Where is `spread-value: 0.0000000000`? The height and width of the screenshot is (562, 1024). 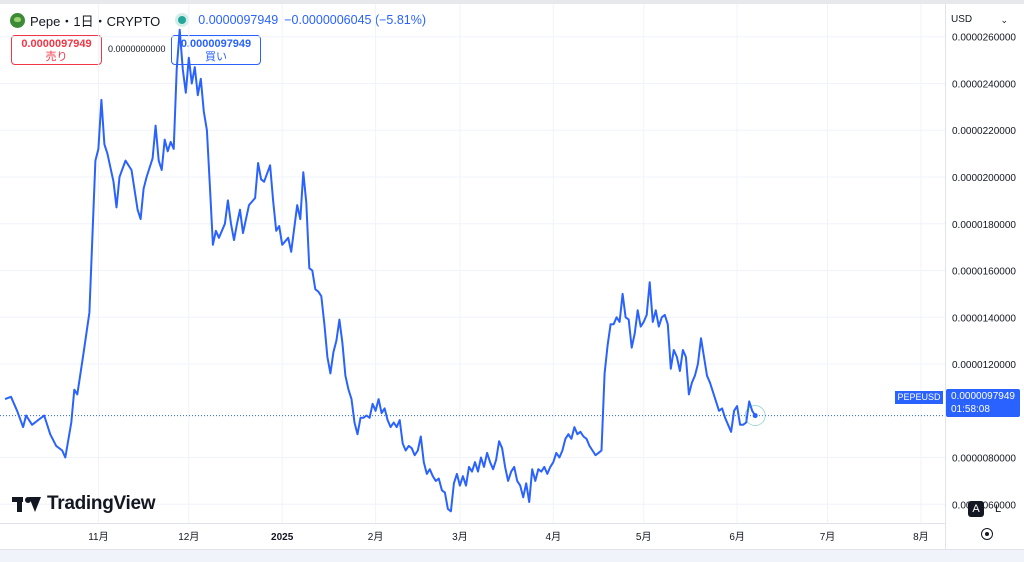 spread-value: 0.0000000000 is located at coordinates (137, 49).